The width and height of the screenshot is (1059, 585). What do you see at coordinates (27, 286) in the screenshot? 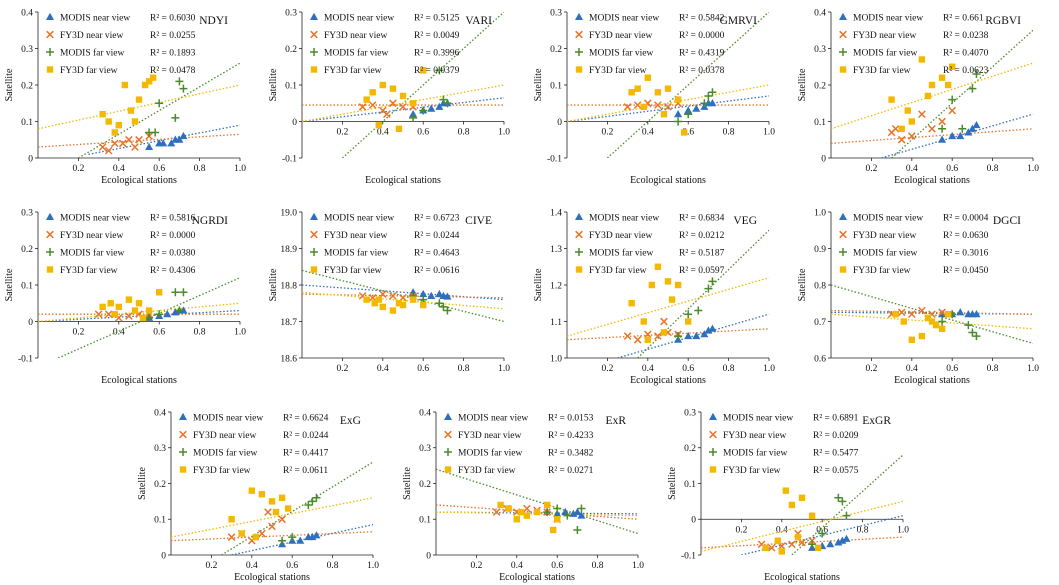
I see `y-tick-label: 0.1` at bounding box center [27, 286].